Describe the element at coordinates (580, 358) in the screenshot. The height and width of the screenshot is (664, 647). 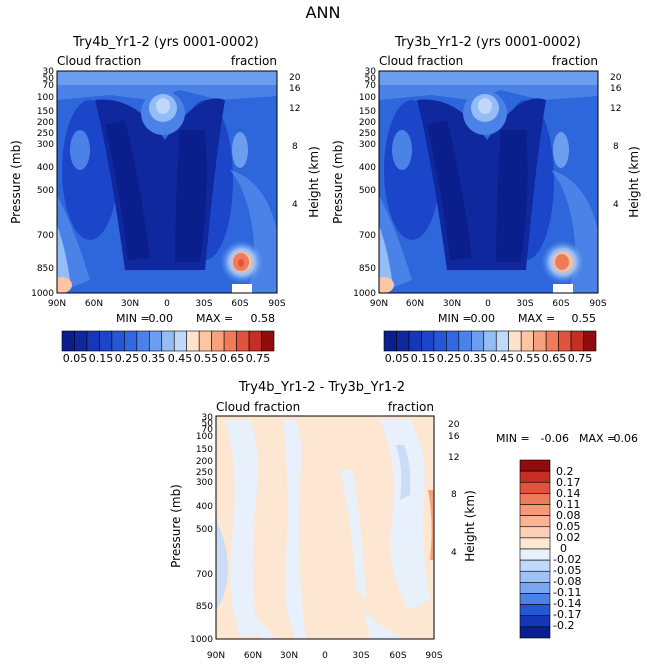
I see `colorbar-label: 0.75` at that location.